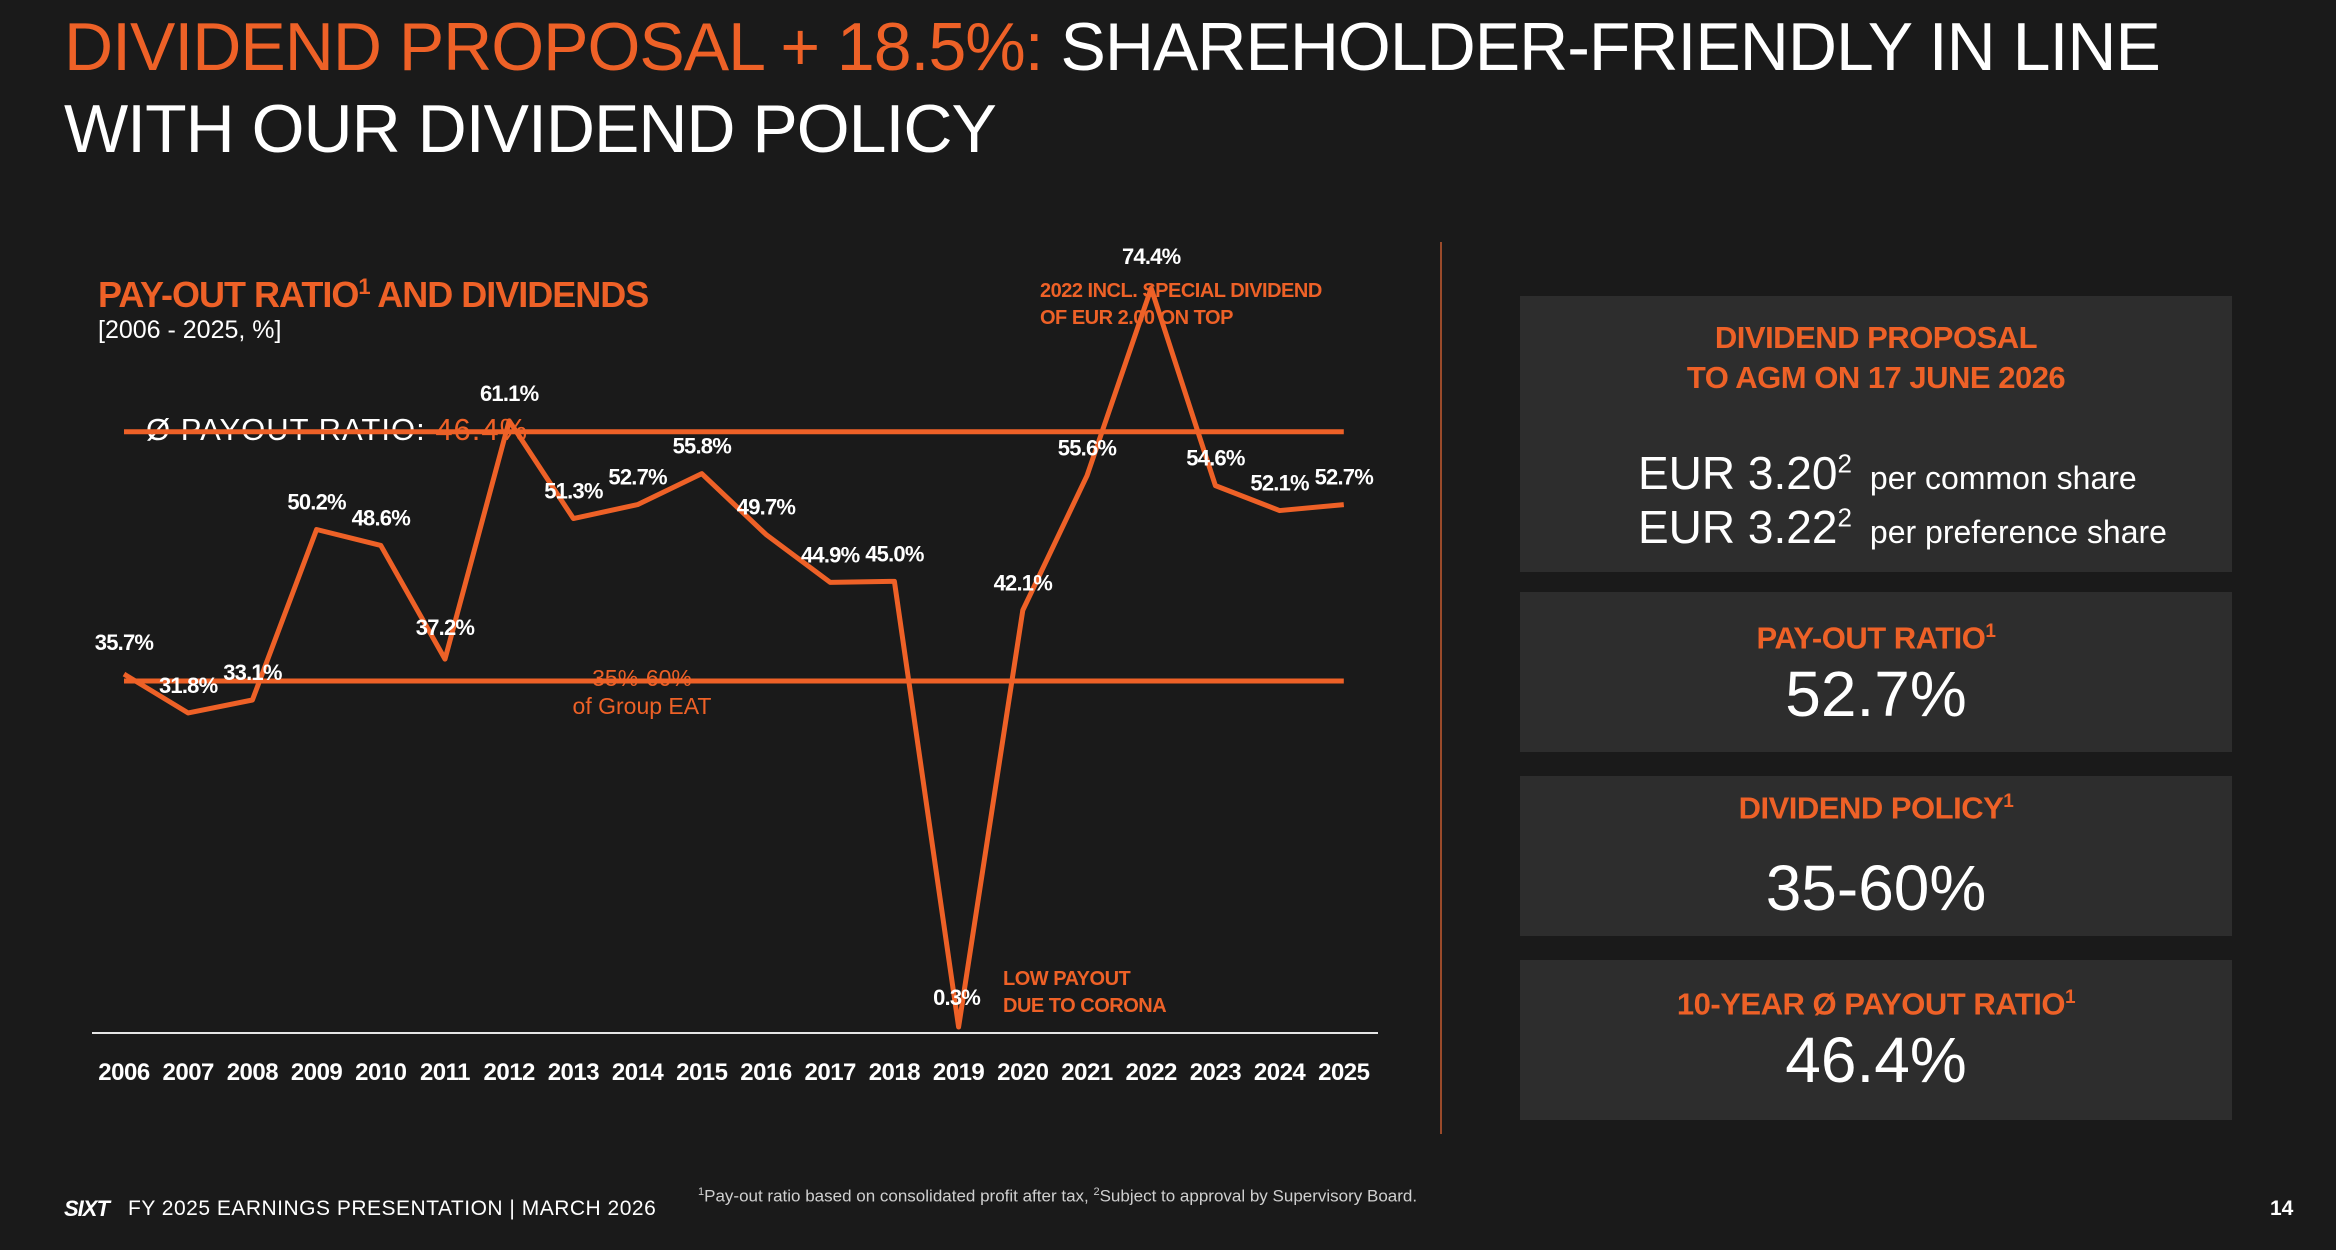  I want to click on x-tick-2006: 2006, so click(124, 1072).